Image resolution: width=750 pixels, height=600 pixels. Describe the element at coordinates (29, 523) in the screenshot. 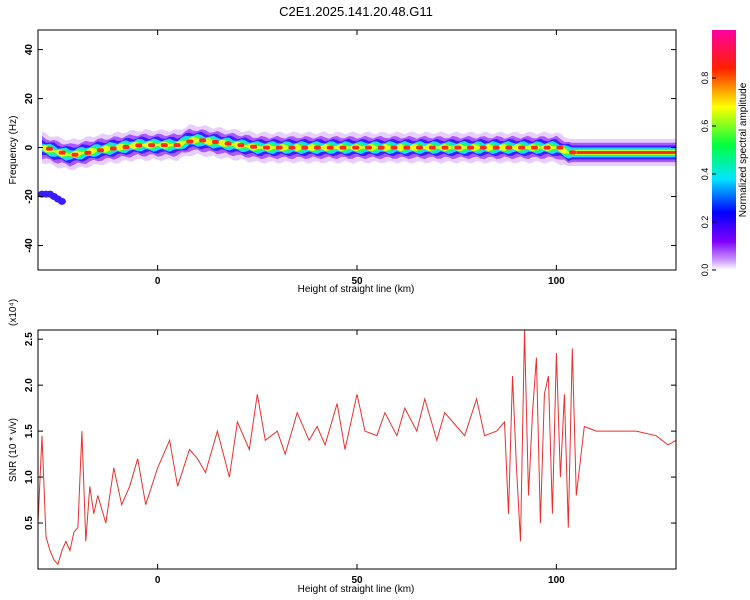

I see `snr-y-tick-label: 0.5` at that location.